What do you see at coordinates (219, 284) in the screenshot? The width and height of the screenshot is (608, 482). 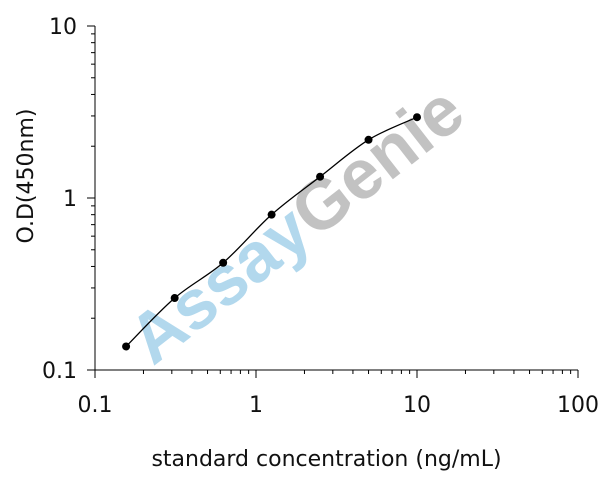 I see `watermark-text-assay: Assay` at bounding box center [219, 284].